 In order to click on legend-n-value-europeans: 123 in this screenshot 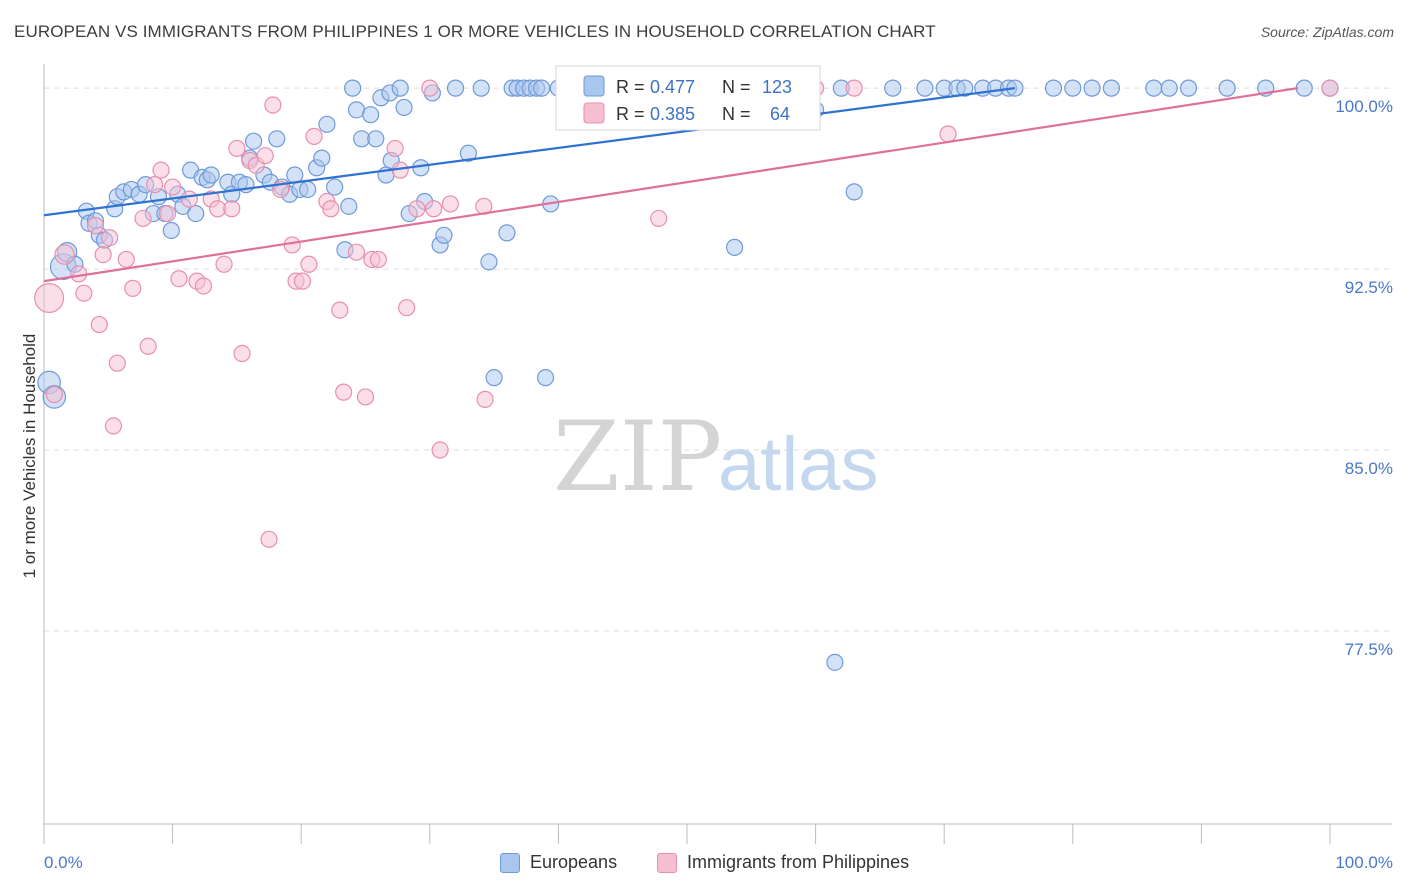, I will do `click(777, 87)`.